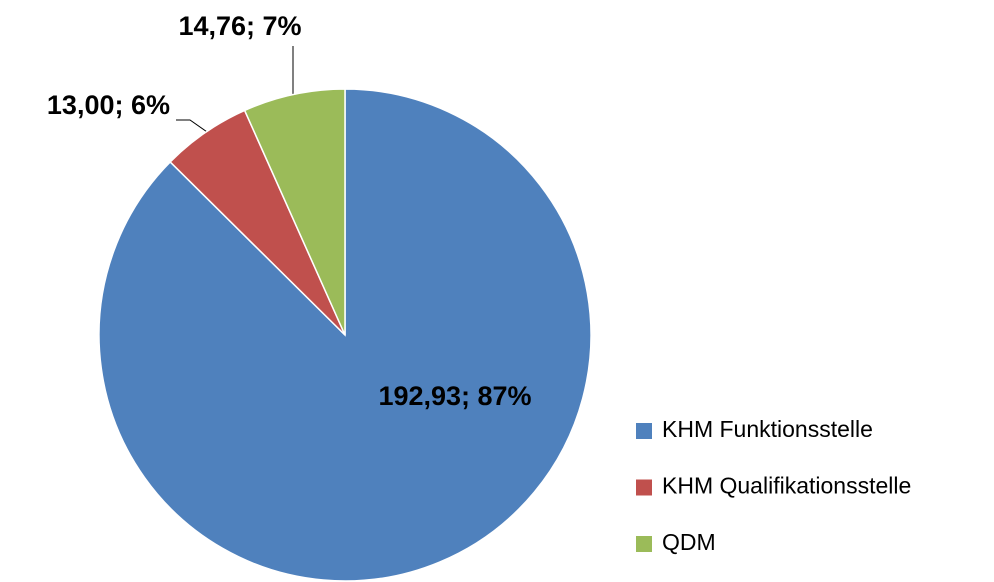 Image resolution: width=994 pixels, height=582 pixels. I want to click on legend-label: KHM Funktionsstelle, so click(767, 429).